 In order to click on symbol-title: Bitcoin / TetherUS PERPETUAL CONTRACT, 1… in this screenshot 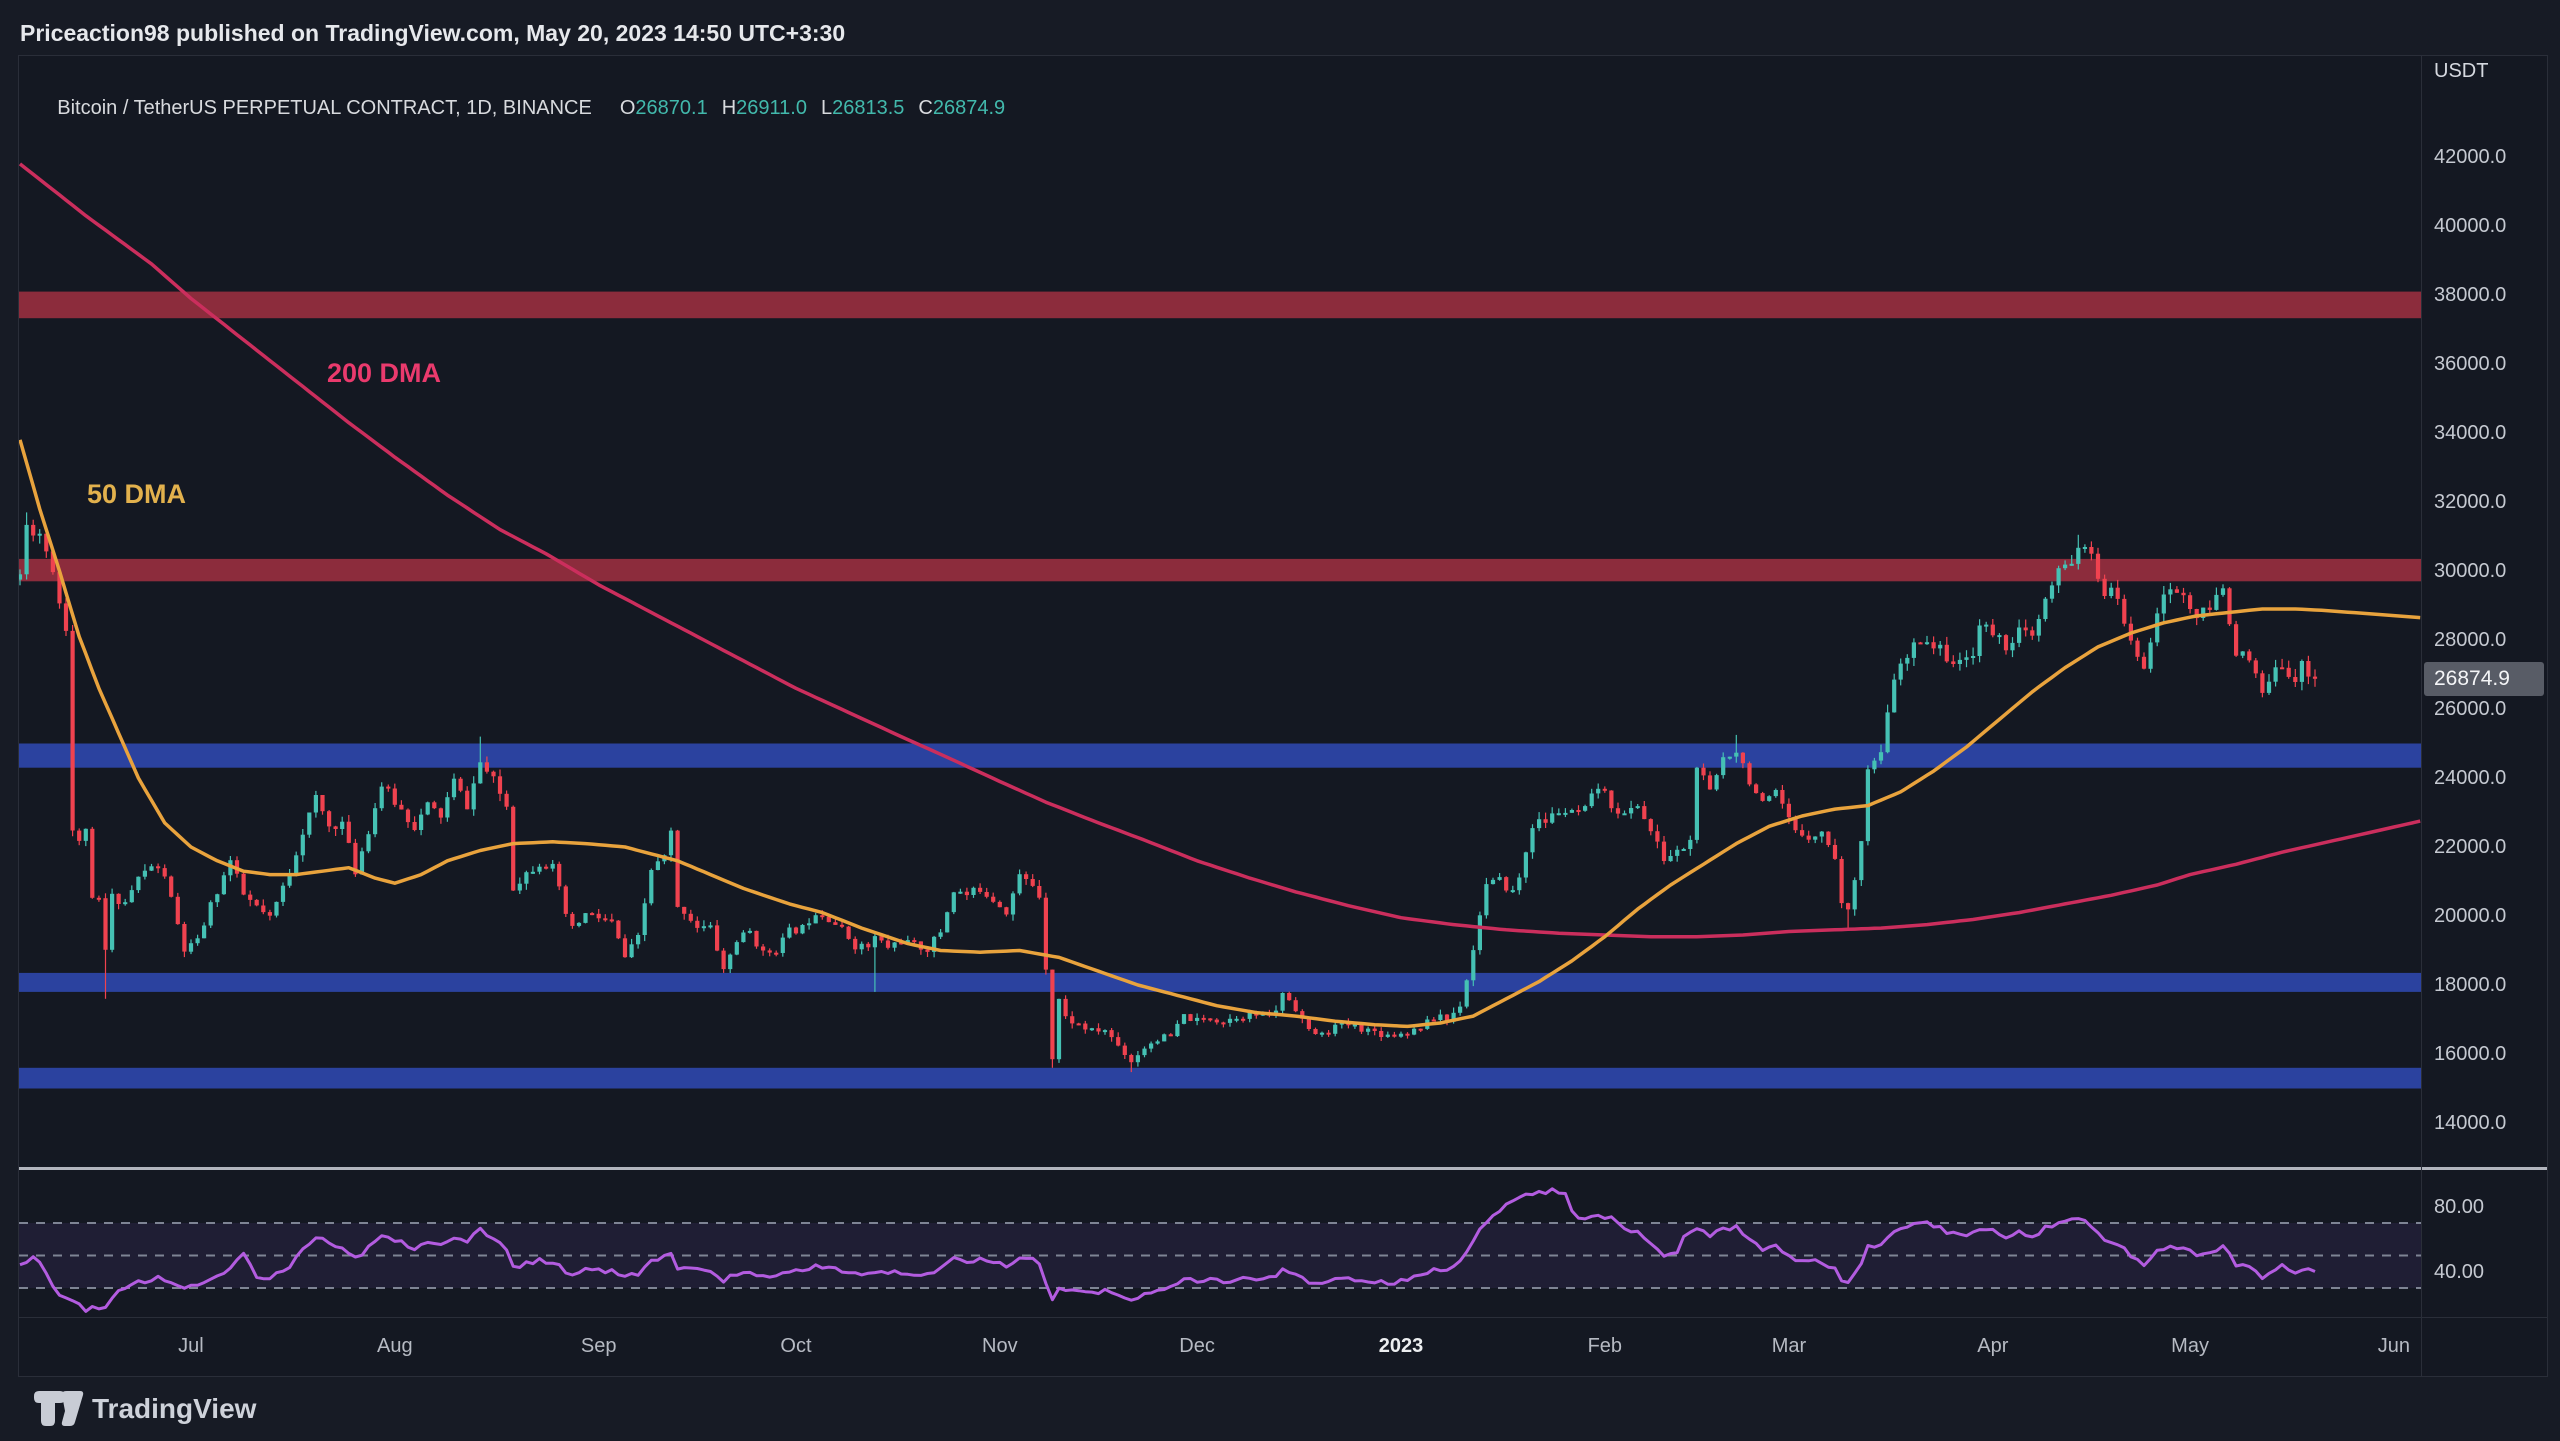, I will do `click(324, 108)`.